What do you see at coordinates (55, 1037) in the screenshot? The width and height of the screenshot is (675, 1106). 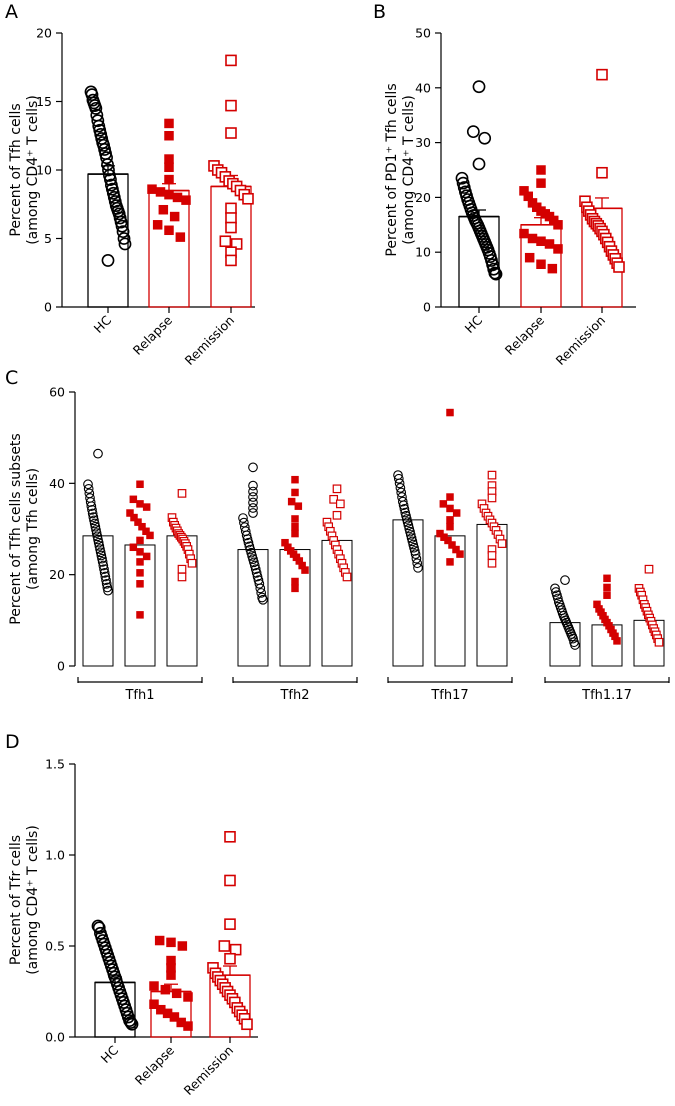 I see `y-tick-label: 0.0` at bounding box center [55, 1037].